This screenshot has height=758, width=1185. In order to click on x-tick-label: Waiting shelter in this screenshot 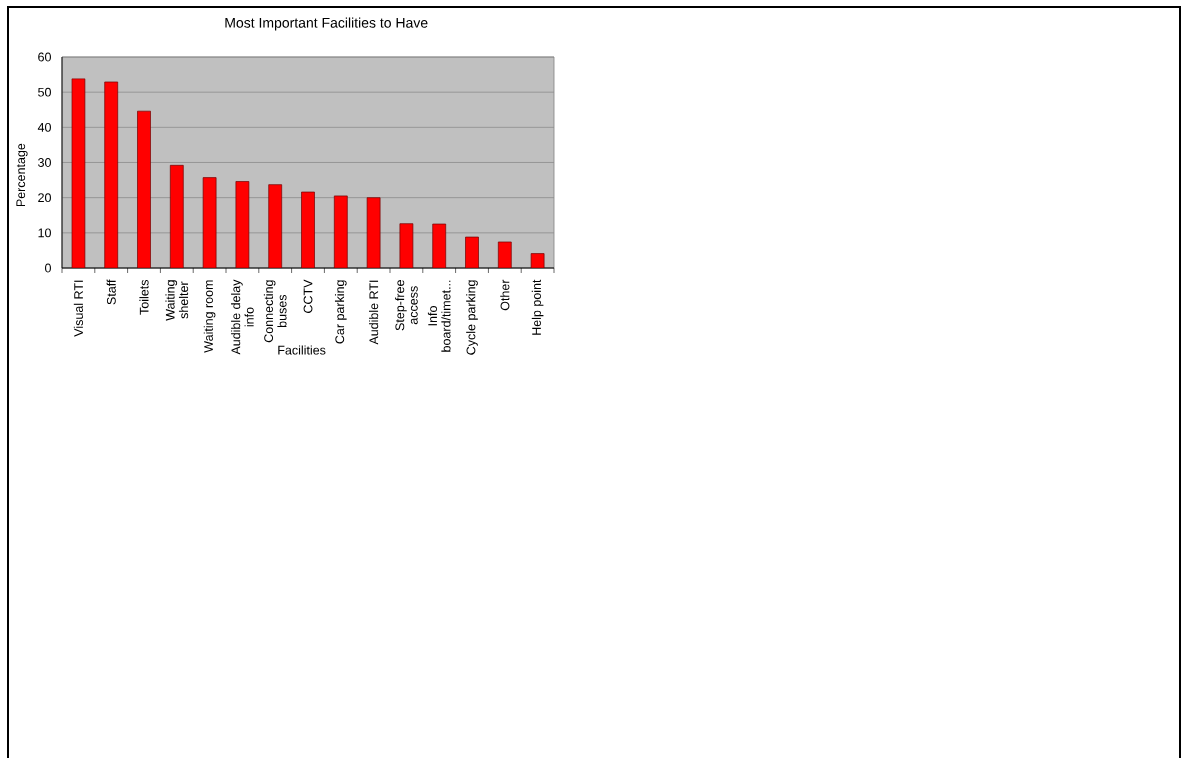, I will do `click(177, 300)`.